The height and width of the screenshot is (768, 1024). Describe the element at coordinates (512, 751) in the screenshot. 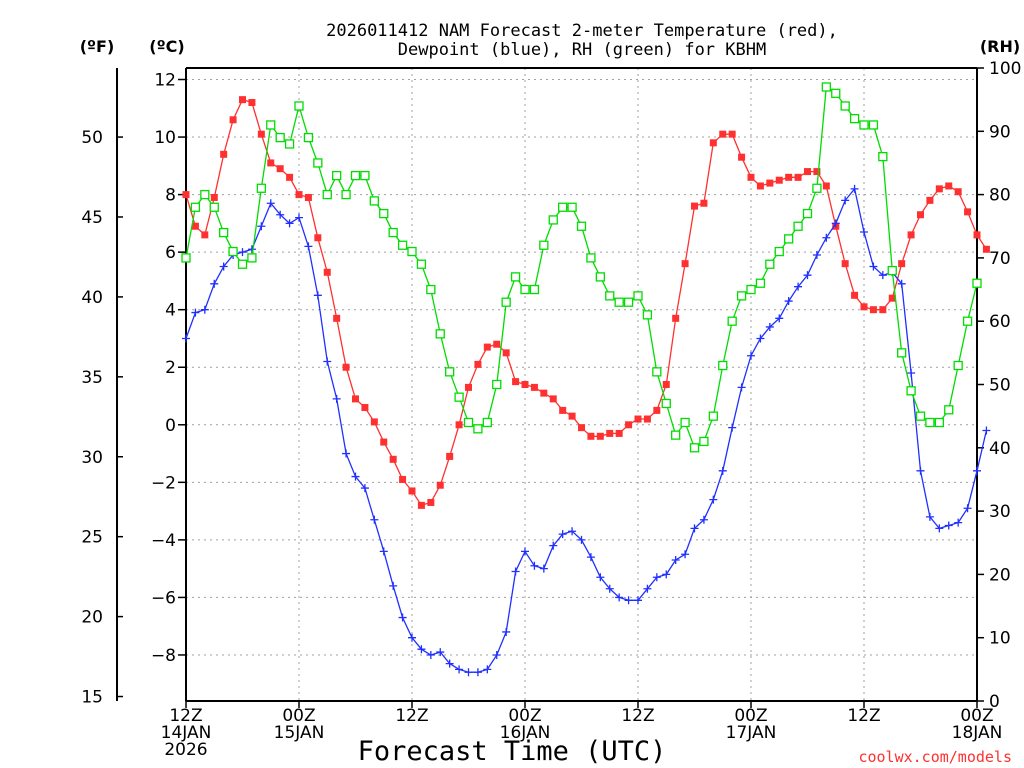

I see `x-axis-title: Forecast Time (UTC)` at that location.